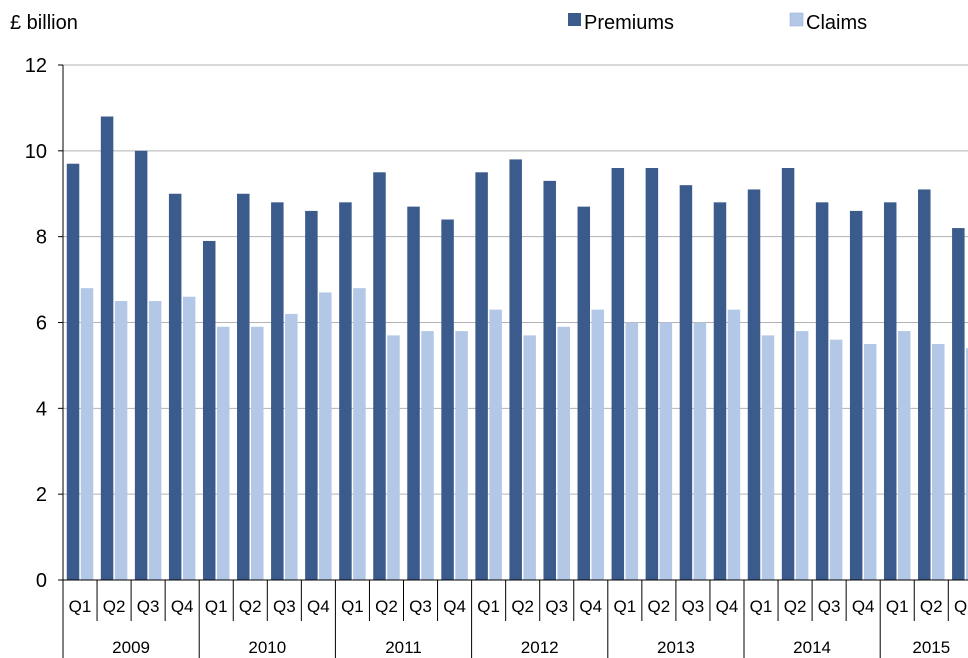  I want to click on y-tick-label: 4, so click(41, 409).